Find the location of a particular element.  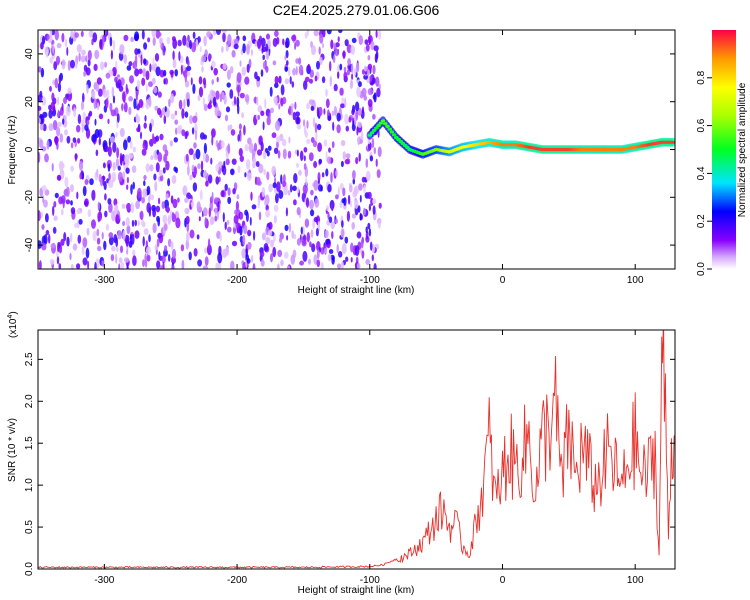

y-tick-label: 1.5 is located at coordinates (29, 443).